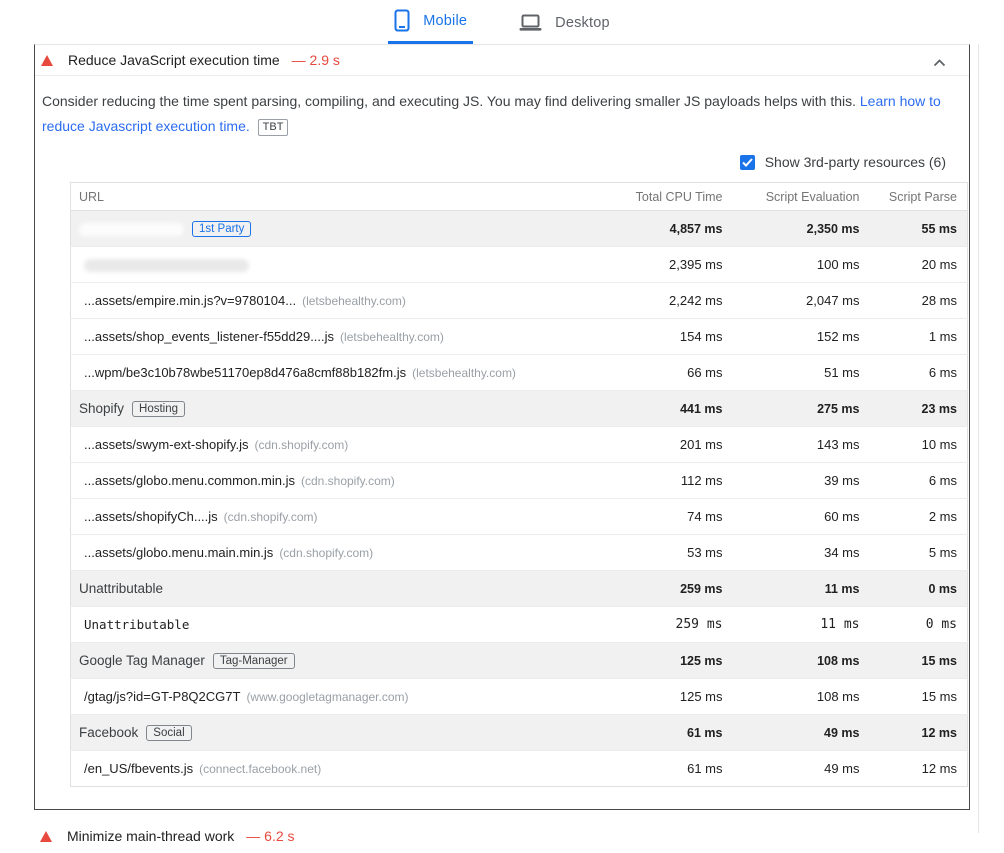 This screenshot has height=853, width=1004. I want to click on url-text: ...assets/swym-ext-shopify.js, so click(166, 444).